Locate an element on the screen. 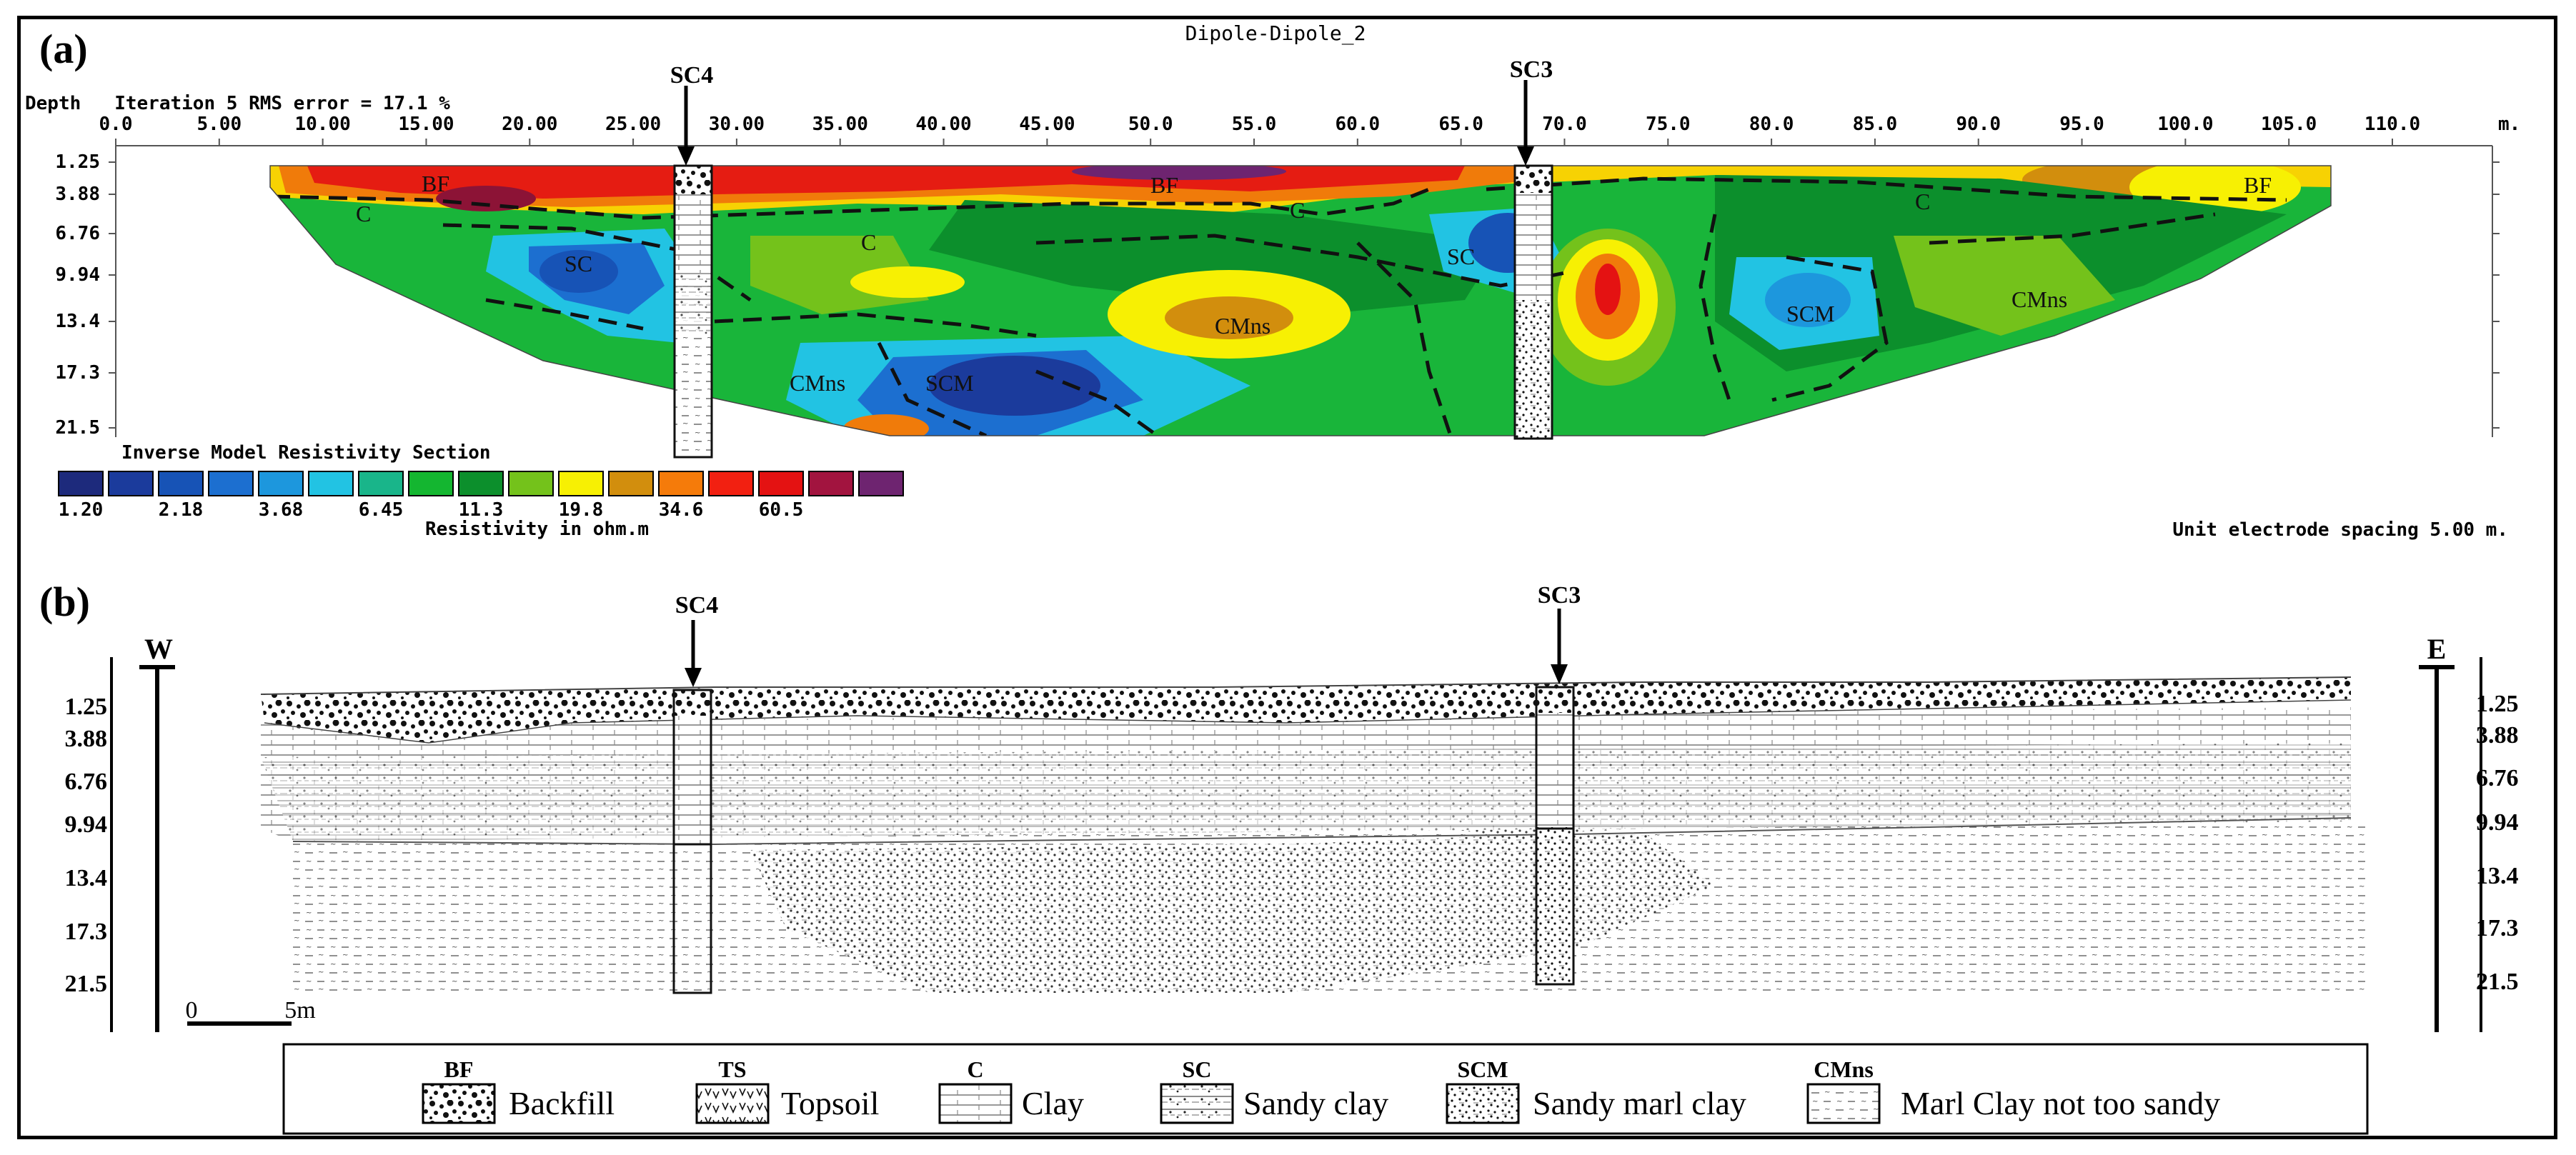  legend-value: 11.3 is located at coordinates (481, 510).